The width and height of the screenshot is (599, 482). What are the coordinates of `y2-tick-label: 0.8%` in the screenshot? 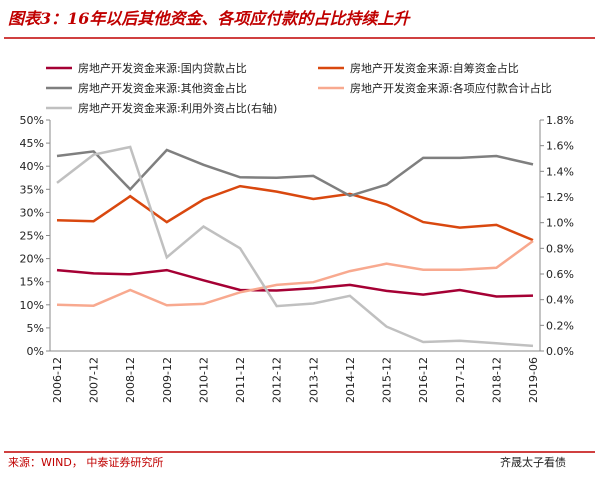 It's located at (560, 248).